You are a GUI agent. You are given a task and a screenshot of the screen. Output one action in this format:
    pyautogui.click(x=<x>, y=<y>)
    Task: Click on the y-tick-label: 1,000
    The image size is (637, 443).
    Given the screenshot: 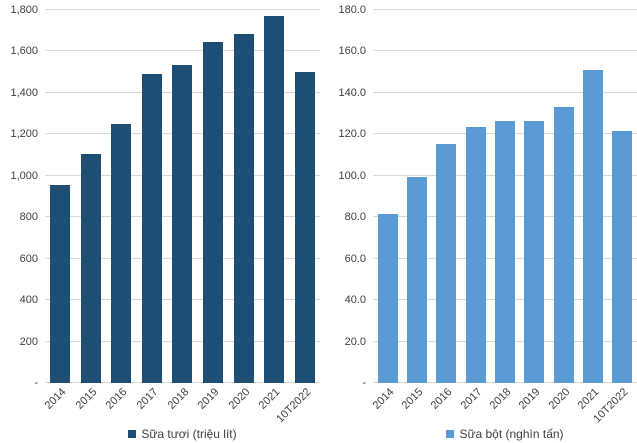 What is the action you would take?
    pyautogui.click(x=24, y=175)
    